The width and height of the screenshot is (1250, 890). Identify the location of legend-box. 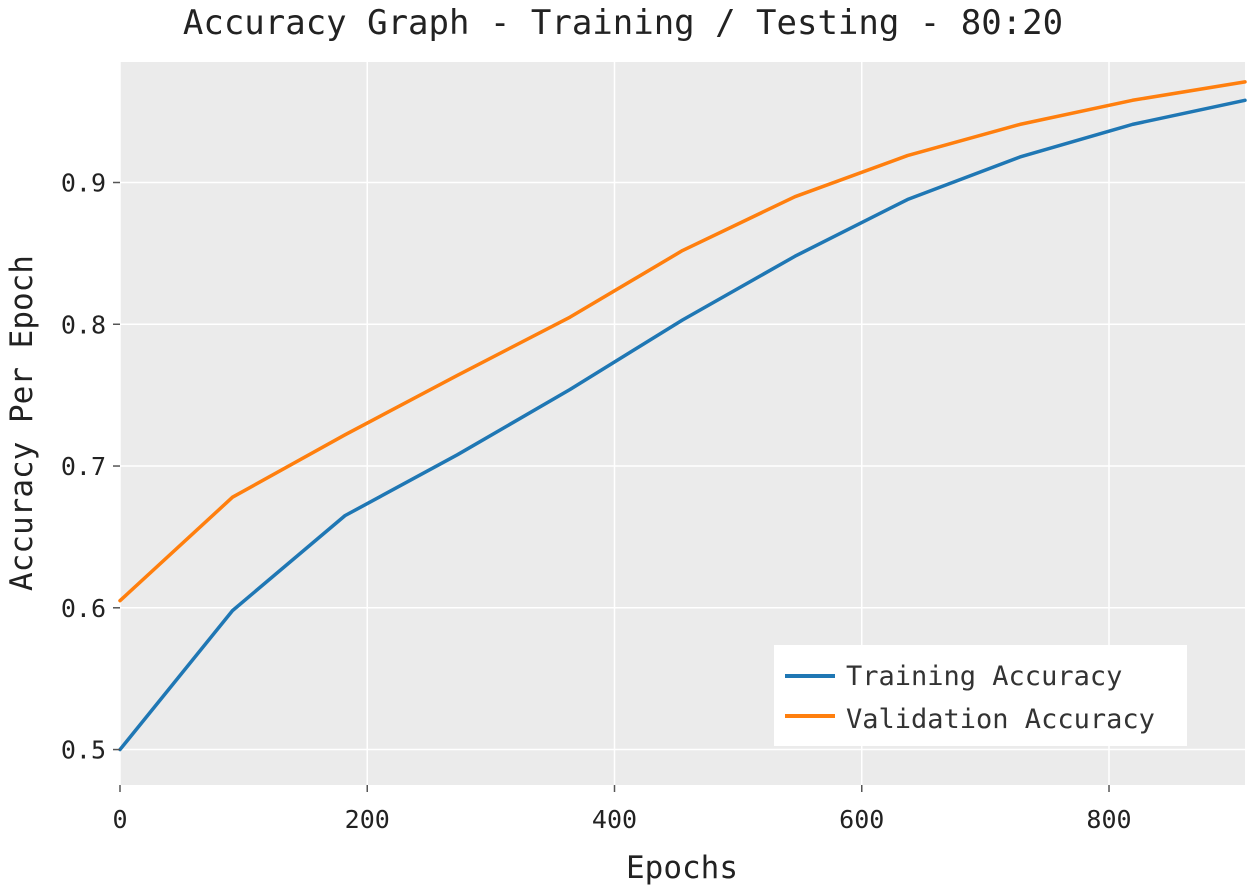
(980, 695).